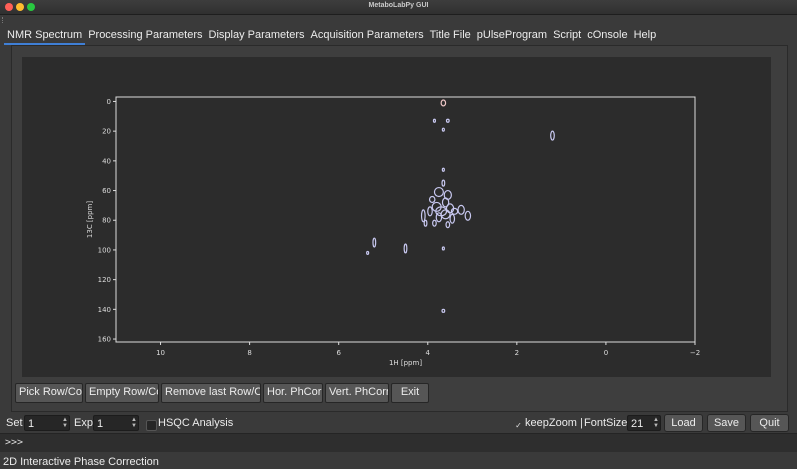 This screenshot has width=797, height=469. What do you see at coordinates (49, 393) in the screenshot?
I see `pick-row-col-button: Pick Row/Col` at bounding box center [49, 393].